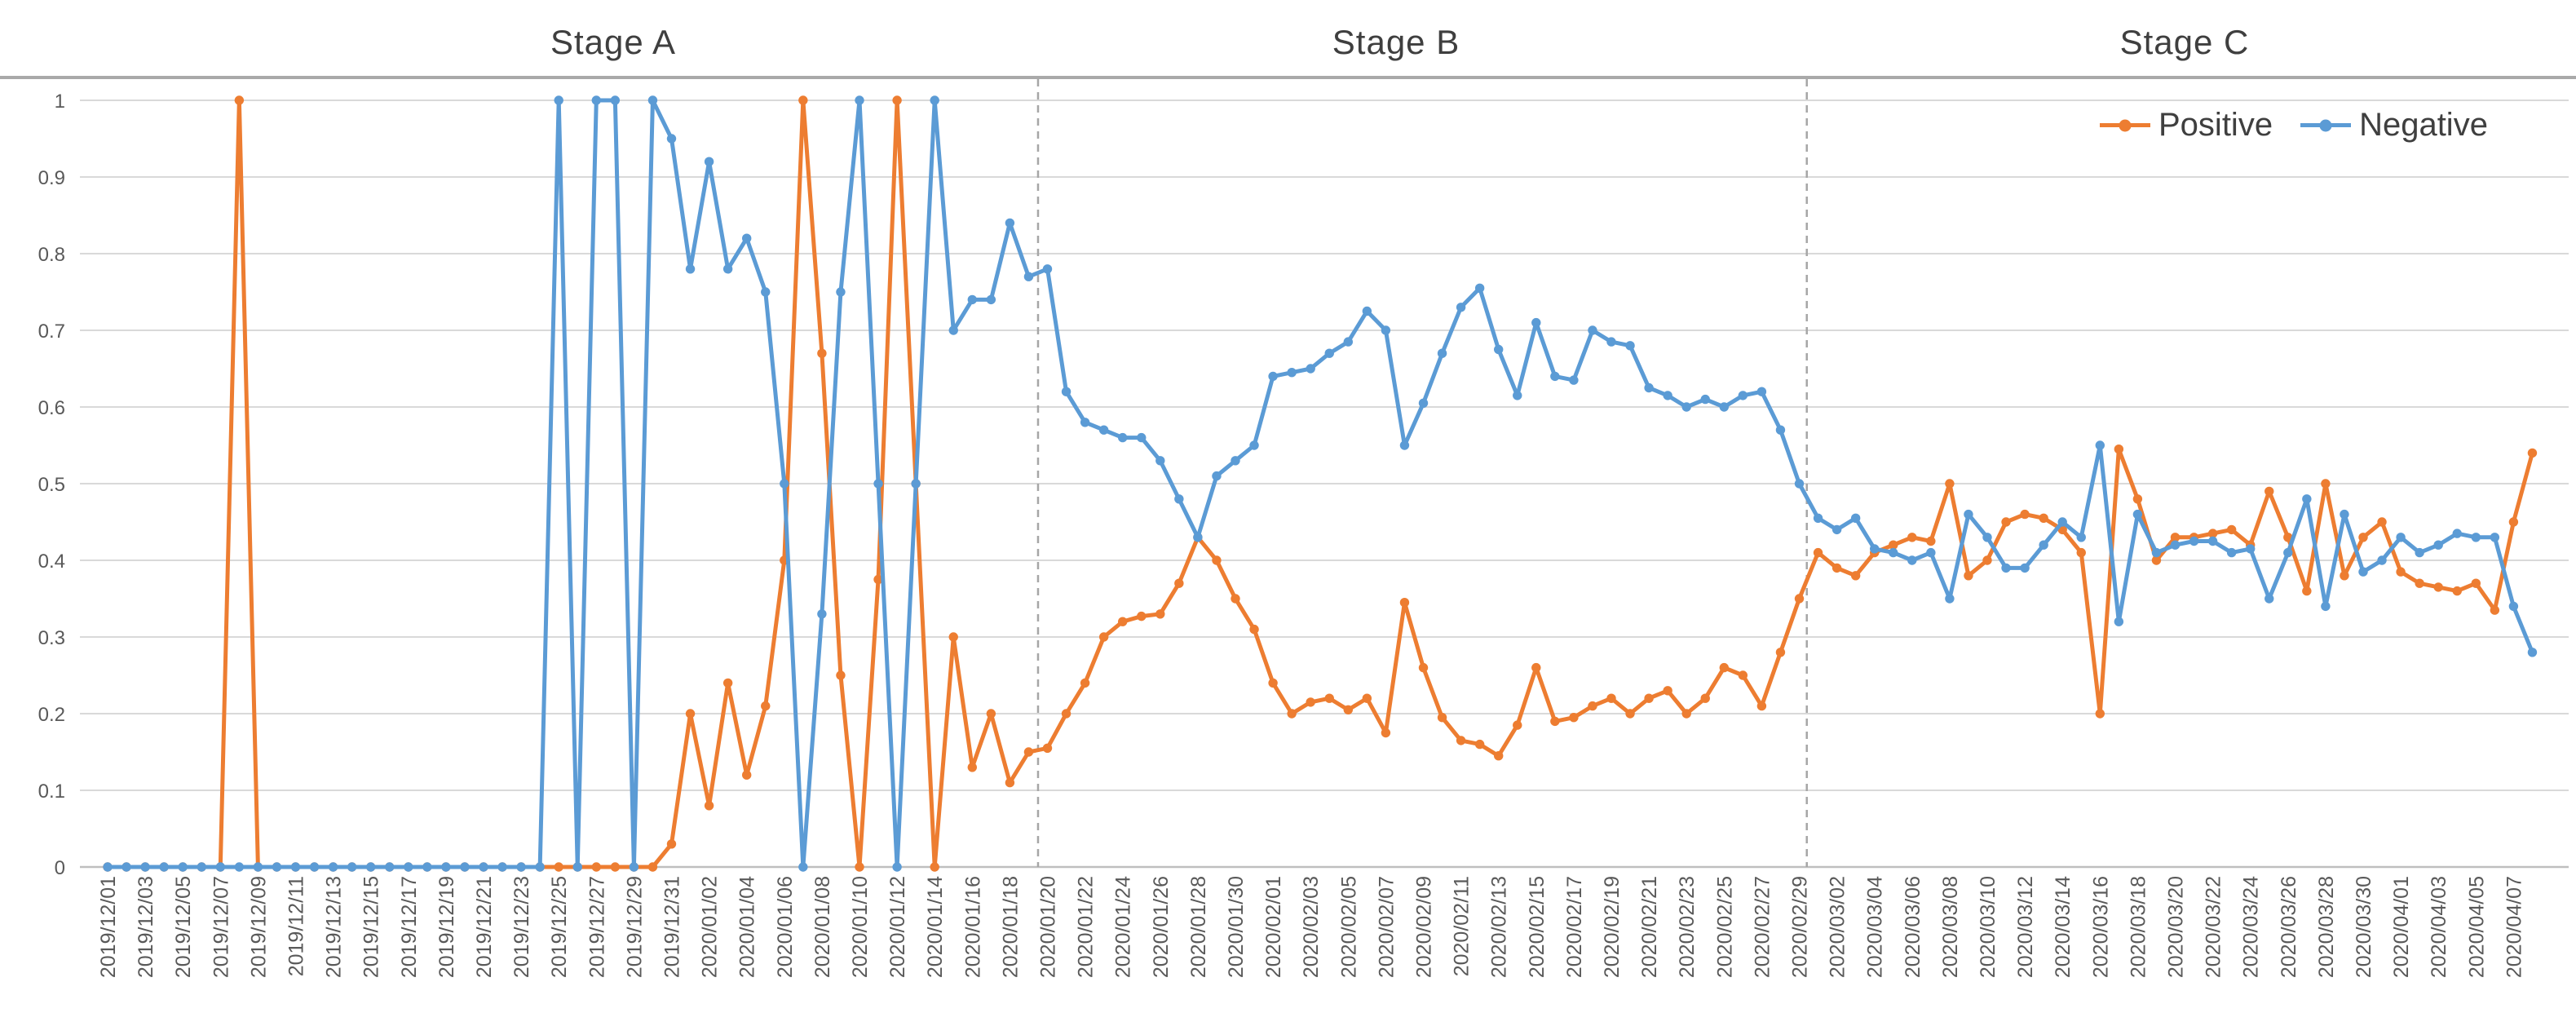 This screenshot has height=1035, width=2576. Describe the element at coordinates (371, 927) in the screenshot. I see `x-tick-label: 2019/12/15` at that location.